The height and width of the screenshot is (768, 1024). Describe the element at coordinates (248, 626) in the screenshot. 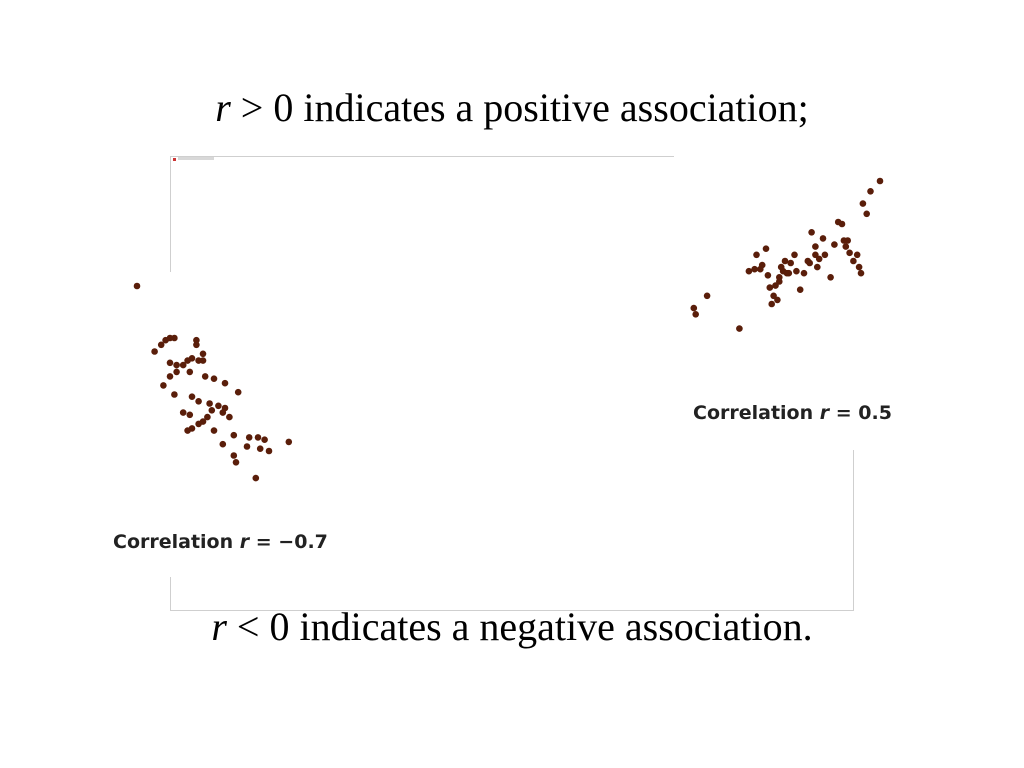

I see `relation-symbol: <` at that location.